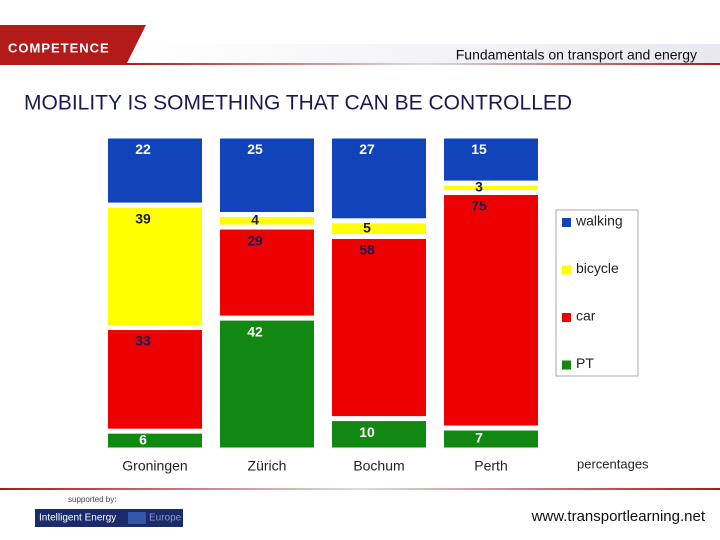 This screenshot has height=540, width=720. I want to click on value-label: 10, so click(367, 432).